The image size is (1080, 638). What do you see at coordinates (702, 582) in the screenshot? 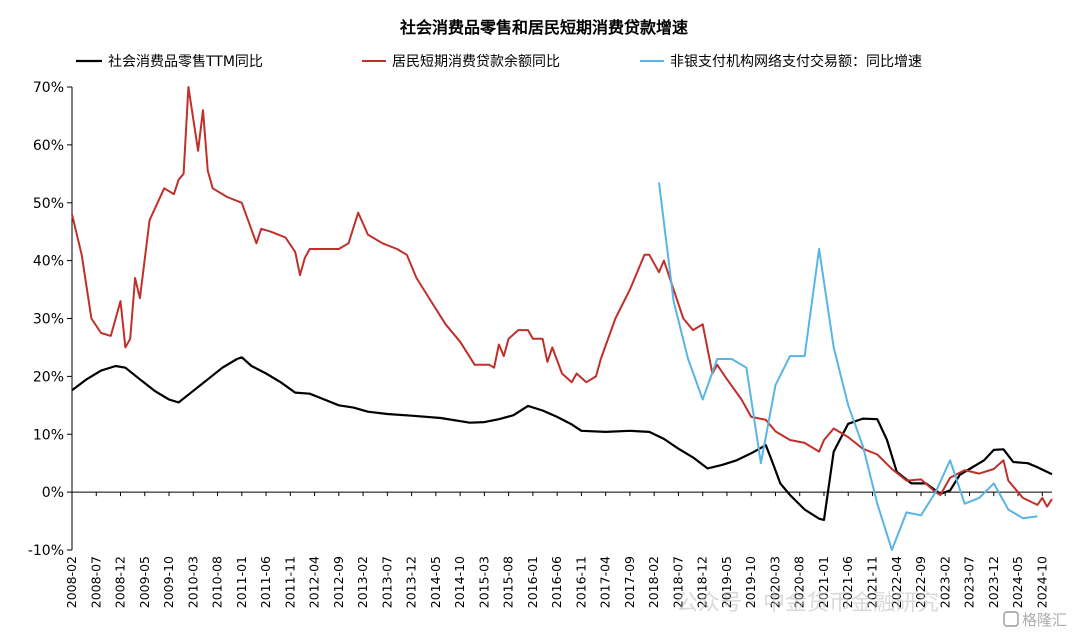
I see `x-tick-label: 2018-12` at bounding box center [702, 582].